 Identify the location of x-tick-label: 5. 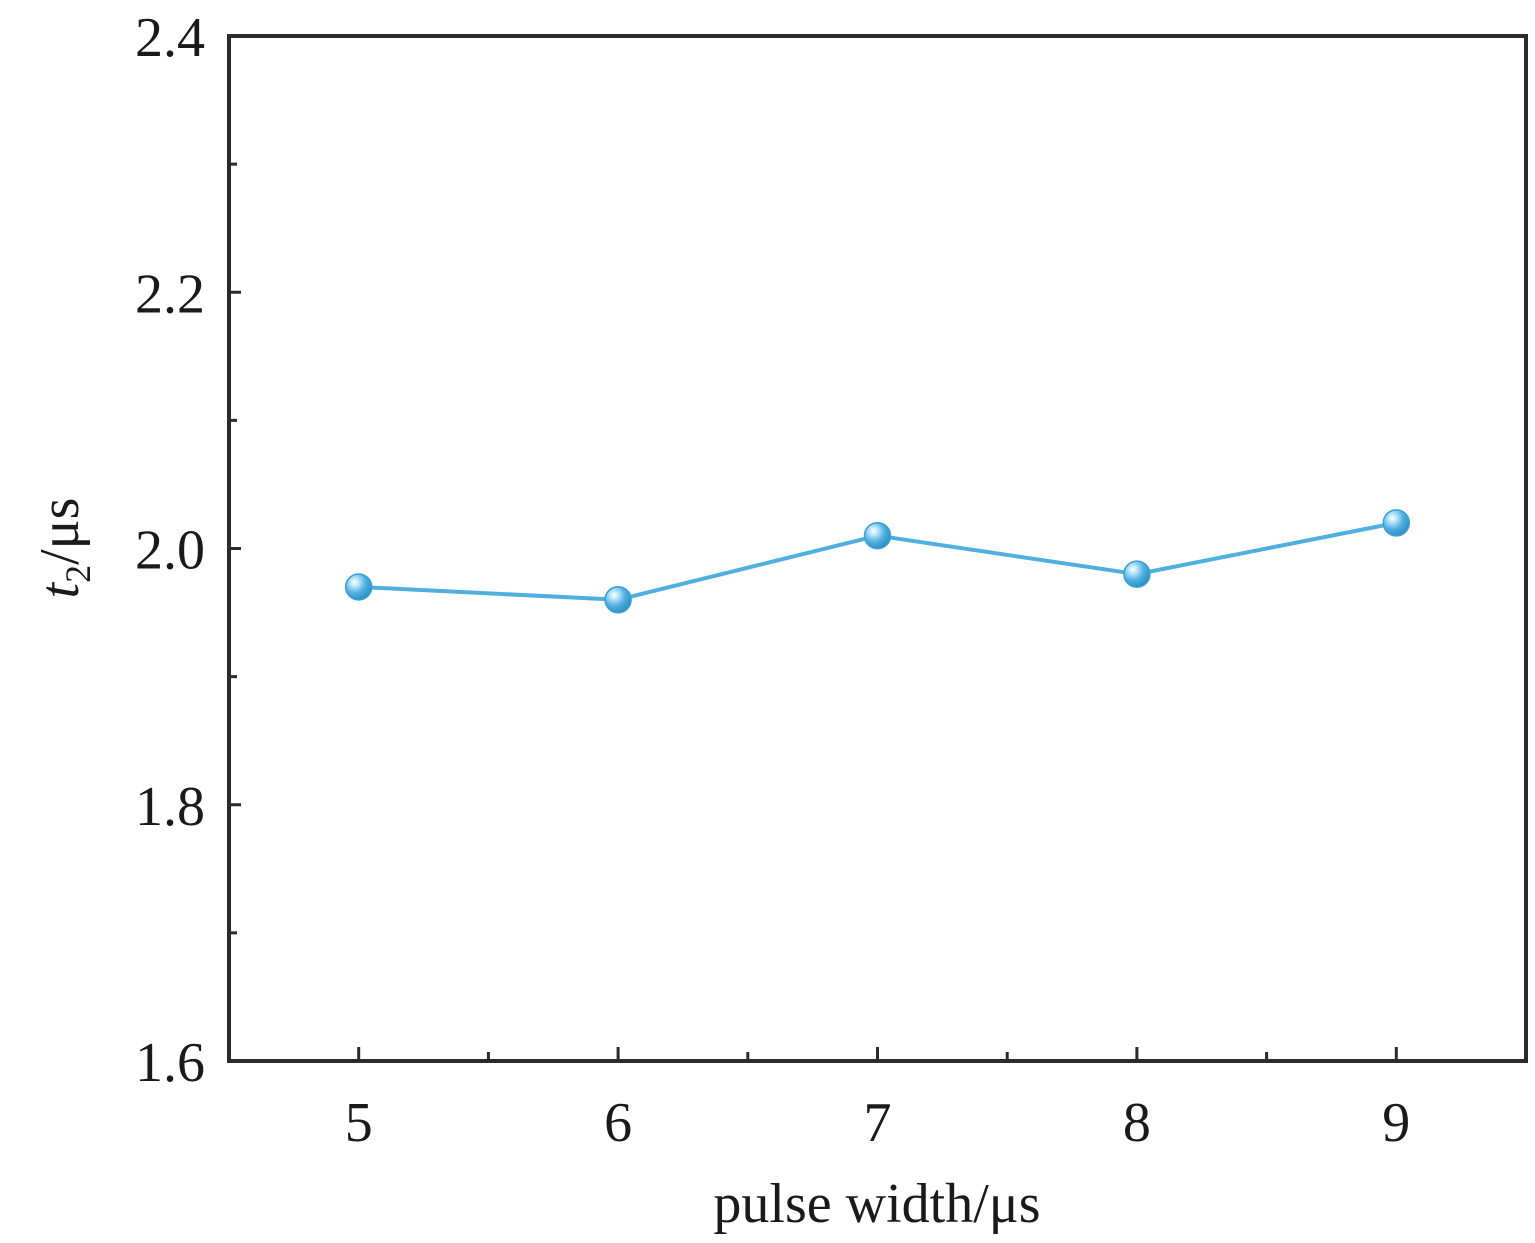
(359, 1123).